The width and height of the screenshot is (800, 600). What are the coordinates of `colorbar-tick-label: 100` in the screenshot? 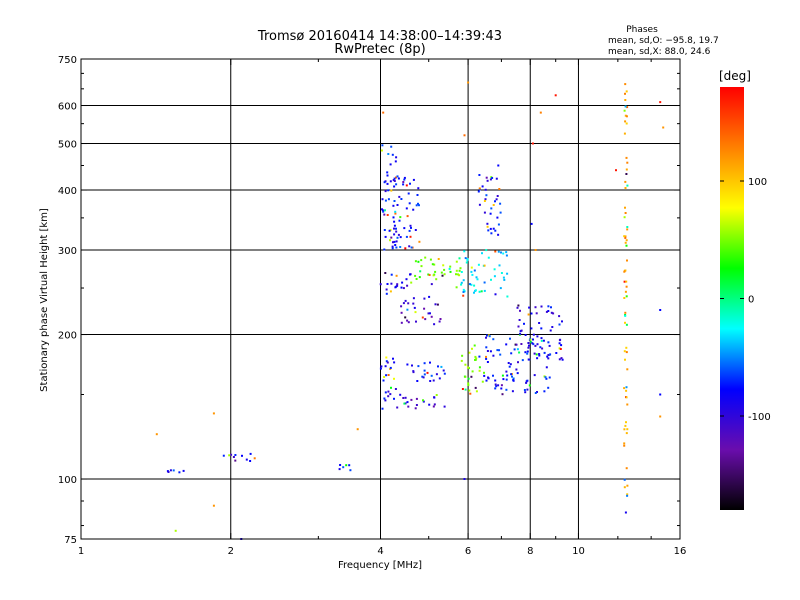 It's located at (757, 182).